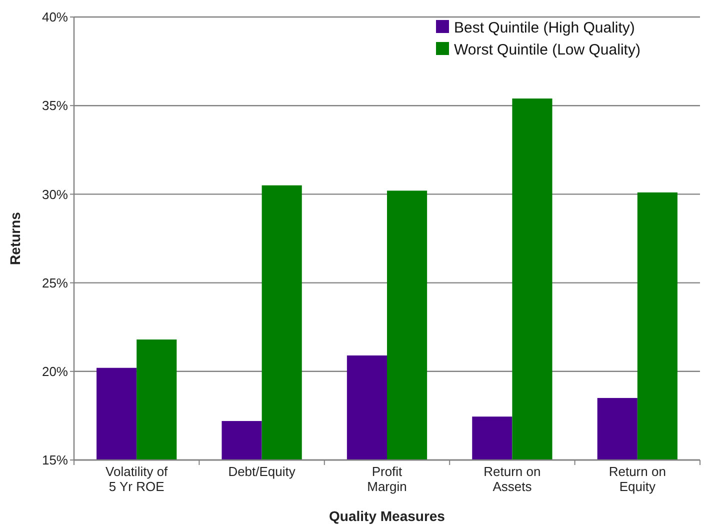 The image size is (706, 529). Describe the element at coordinates (137, 479) in the screenshot. I see `x-tick-label: Volatility of 5 Yr ROE` at that location.